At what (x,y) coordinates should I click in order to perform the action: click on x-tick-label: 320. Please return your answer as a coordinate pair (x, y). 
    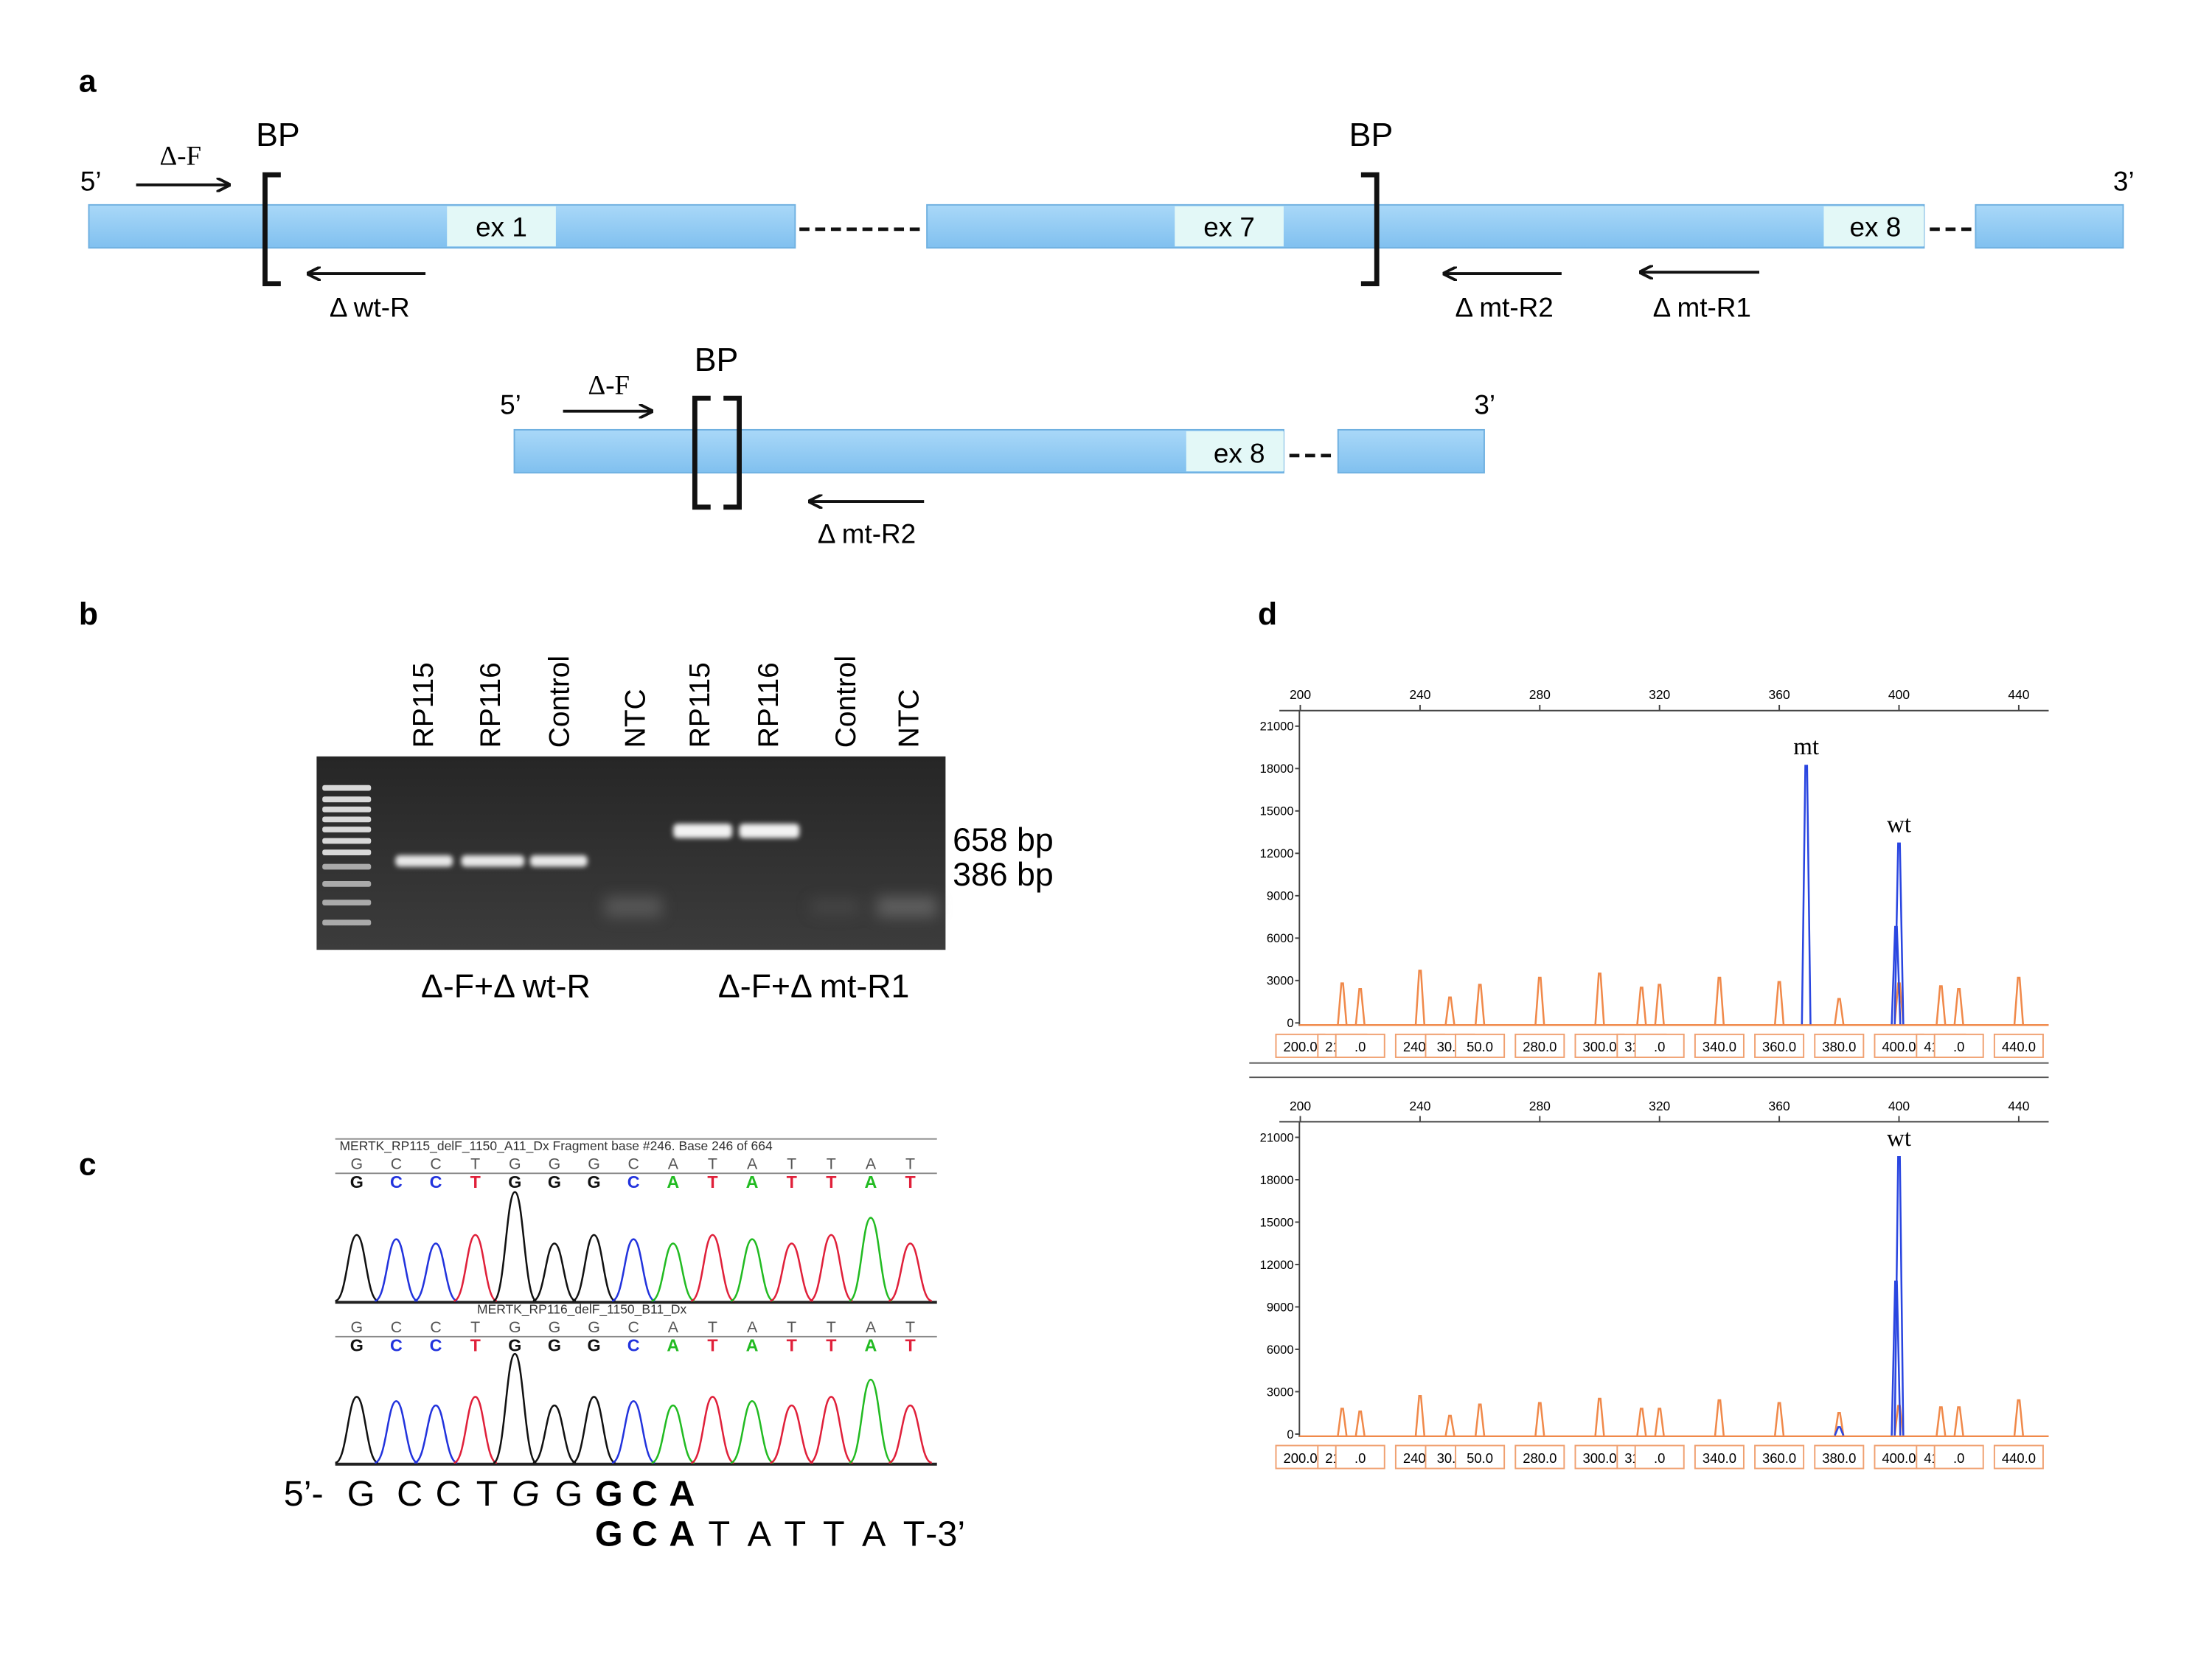
    Looking at the image, I should click on (1659, 694).